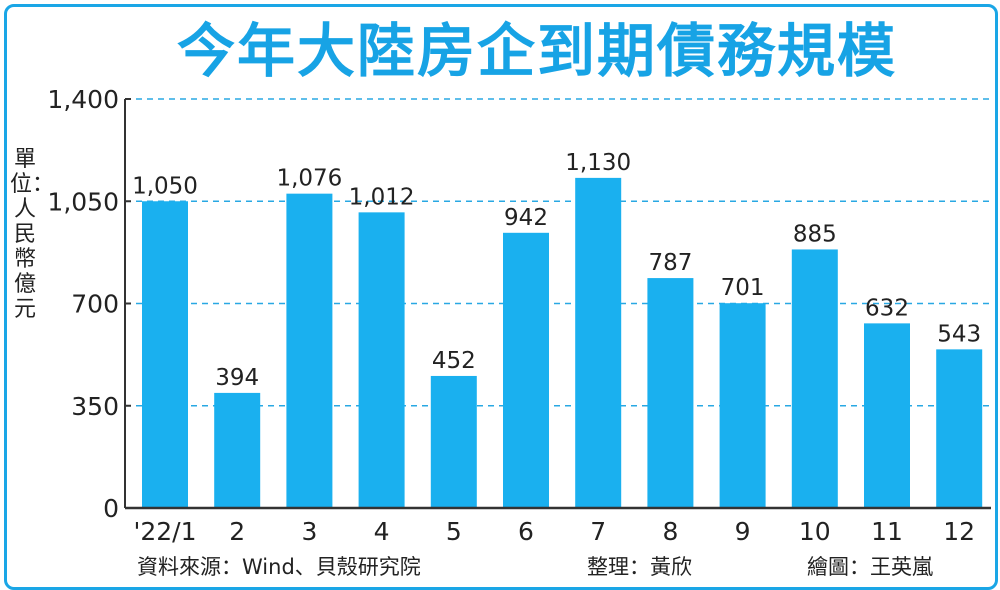 This screenshot has width=1000, height=590. I want to click on bar-value-label: 543, so click(959, 334).